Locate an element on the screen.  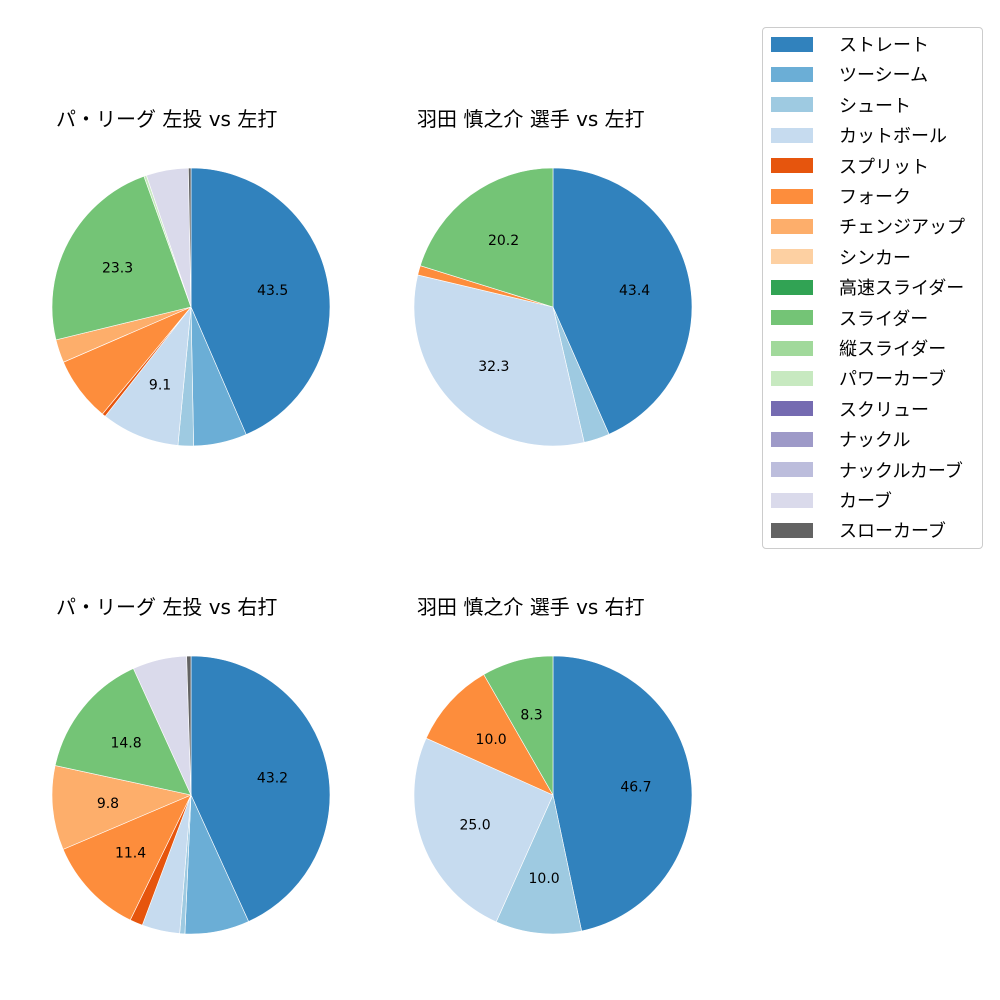
slice-value-label: 46.7 is located at coordinates (635, 787).